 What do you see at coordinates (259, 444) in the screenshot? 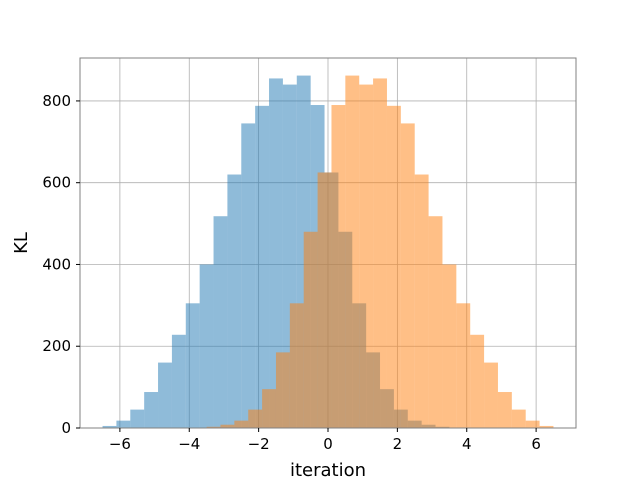
I see `x-tick-label: −2` at bounding box center [259, 444].